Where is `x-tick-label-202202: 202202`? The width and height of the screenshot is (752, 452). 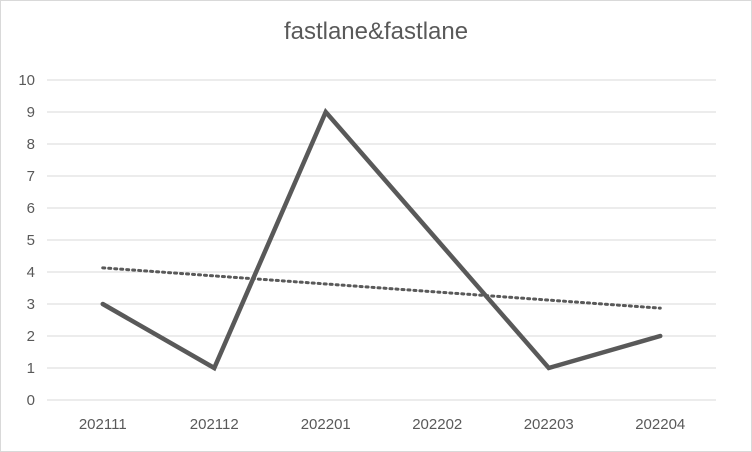
x-tick-label-202202: 202202 is located at coordinates (437, 424).